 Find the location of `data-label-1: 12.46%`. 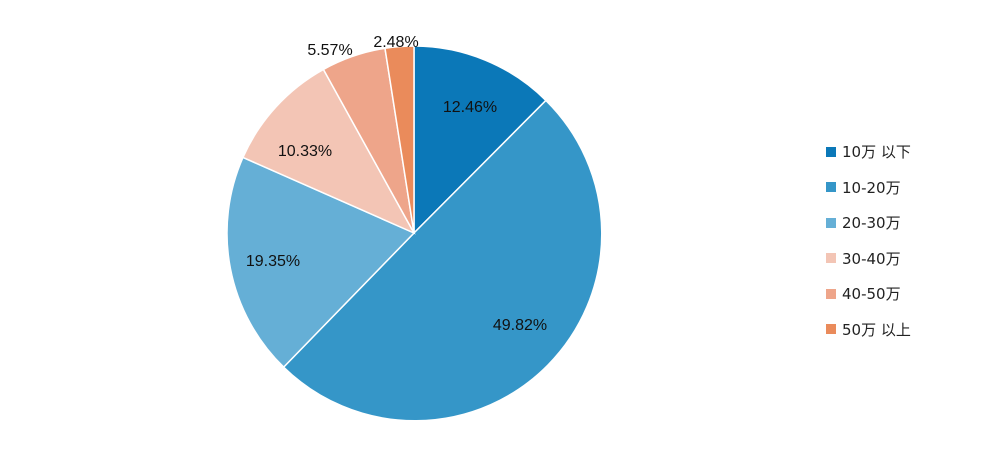

data-label-1: 12.46% is located at coordinates (470, 107).